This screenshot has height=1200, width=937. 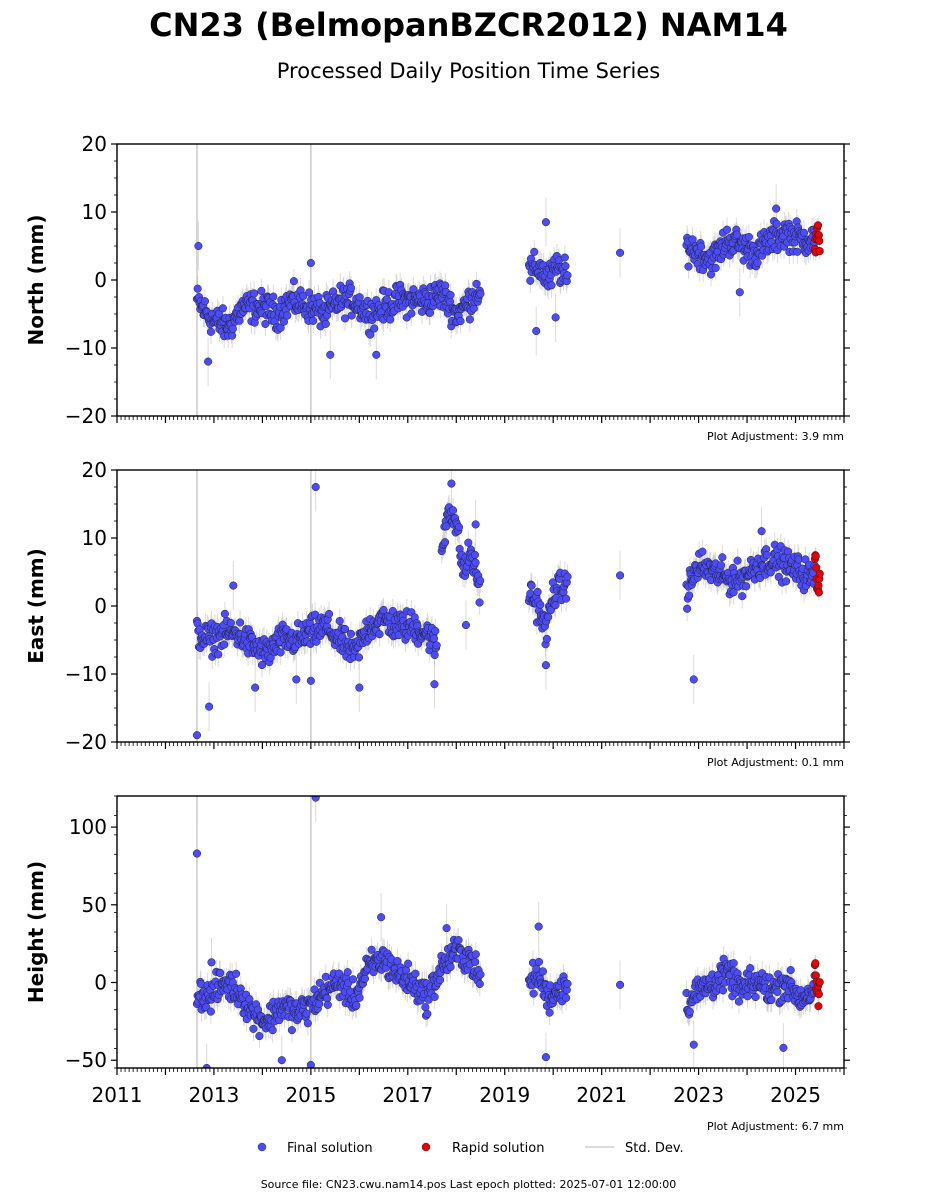 What do you see at coordinates (426, 1147) in the screenshot?
I see `legend-rapid-marker` at bounding box center [426, 1147].